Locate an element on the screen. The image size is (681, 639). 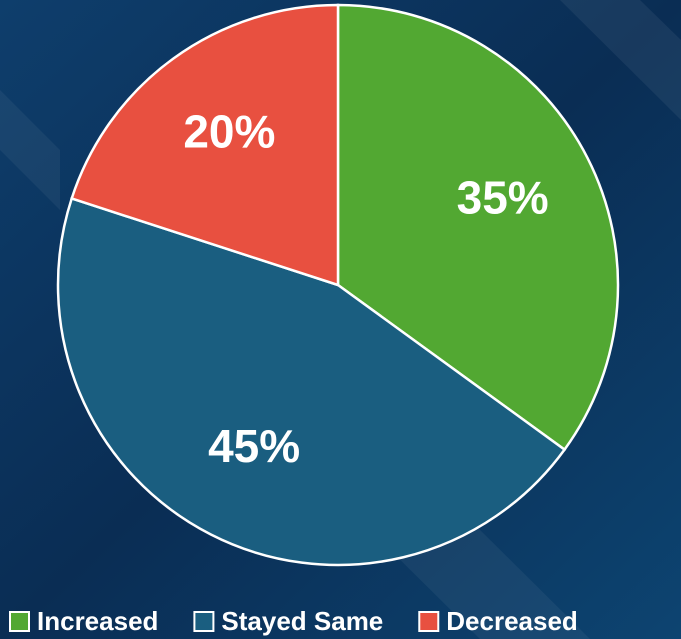
legend-label: Increased is located at coordinates (97, 621).